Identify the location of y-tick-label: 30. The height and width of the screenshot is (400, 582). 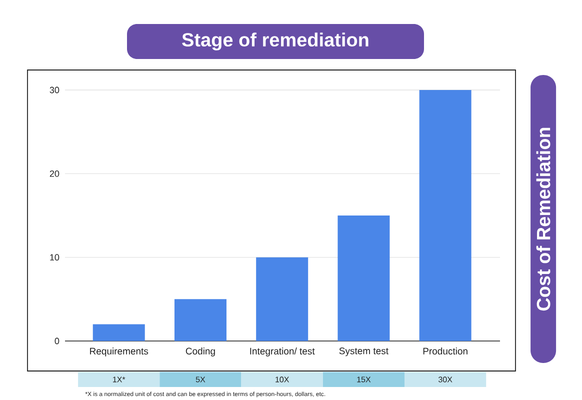
(55, 90).